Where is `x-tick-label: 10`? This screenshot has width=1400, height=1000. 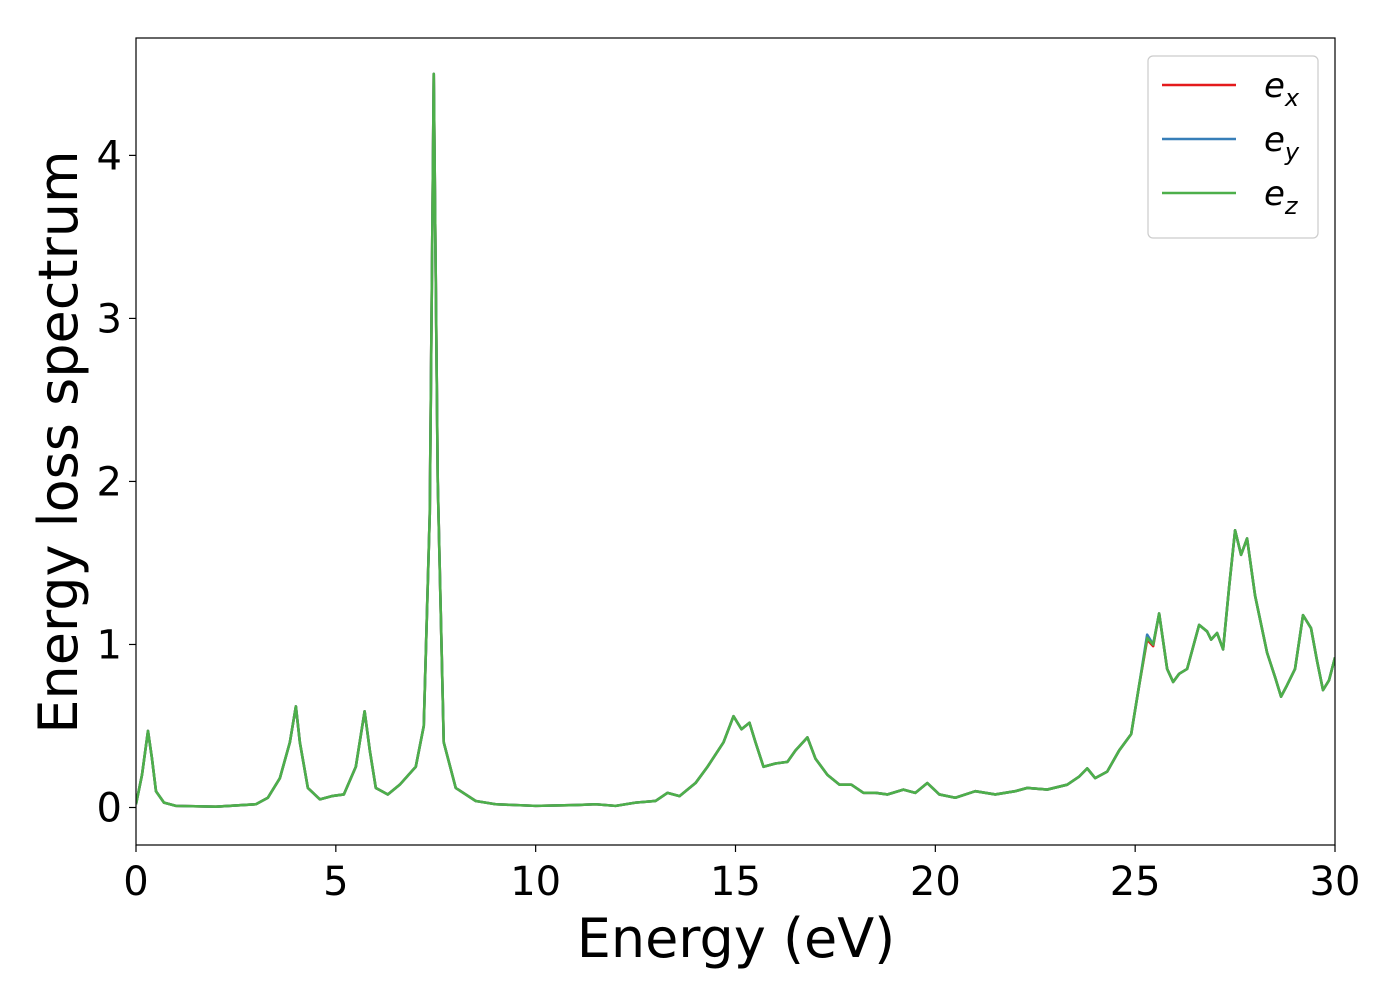
x-tick-label: 10 is located at coordinates (535, 882).